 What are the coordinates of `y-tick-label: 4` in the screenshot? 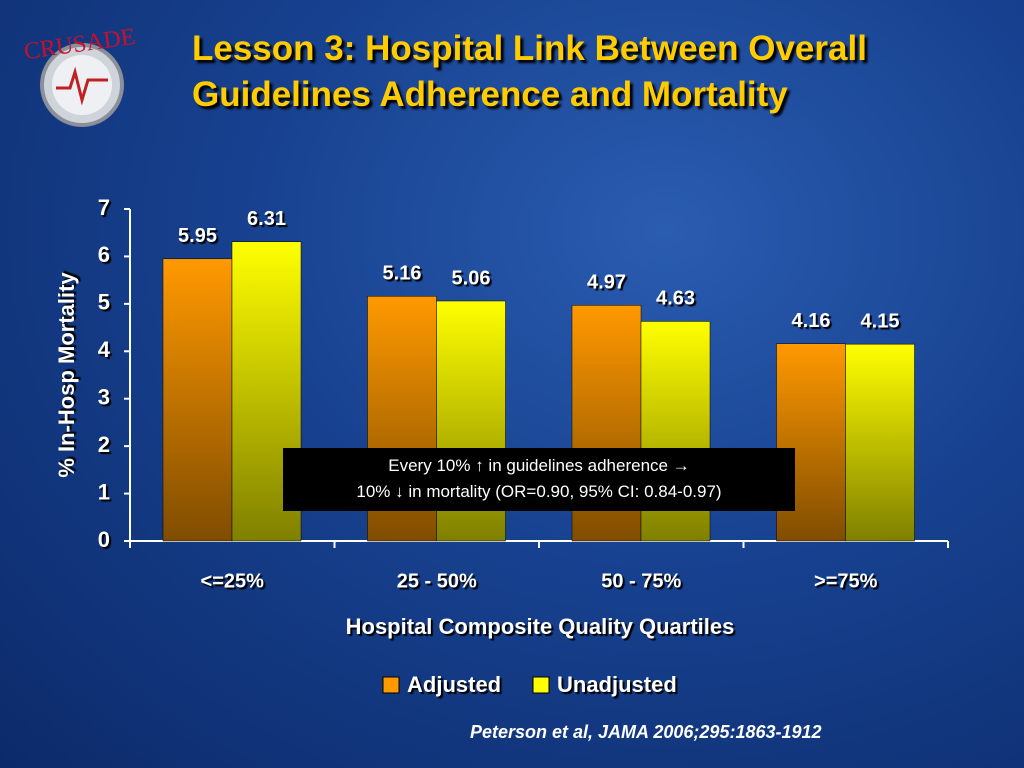 It's located at (104, 349).